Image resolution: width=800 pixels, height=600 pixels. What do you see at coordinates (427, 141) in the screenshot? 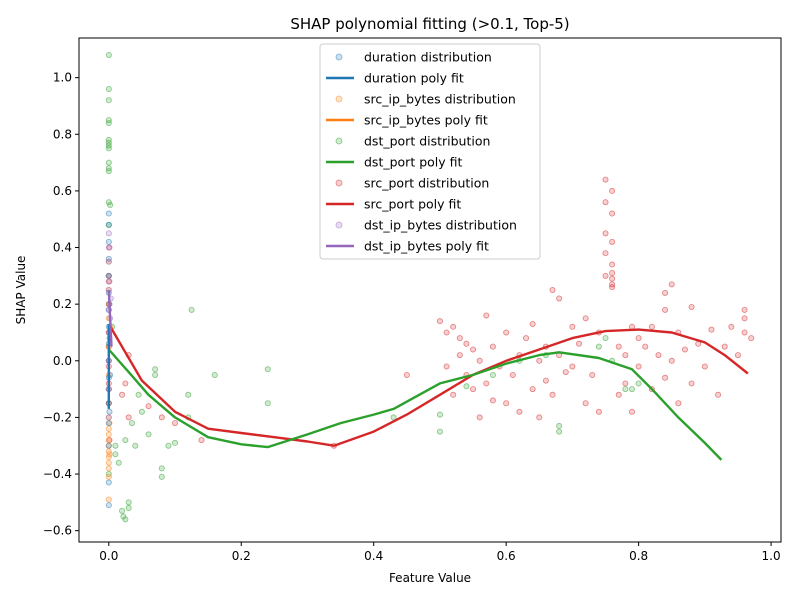
I see `legend-label: dst_port distribution` at bounding box center [427, 141].